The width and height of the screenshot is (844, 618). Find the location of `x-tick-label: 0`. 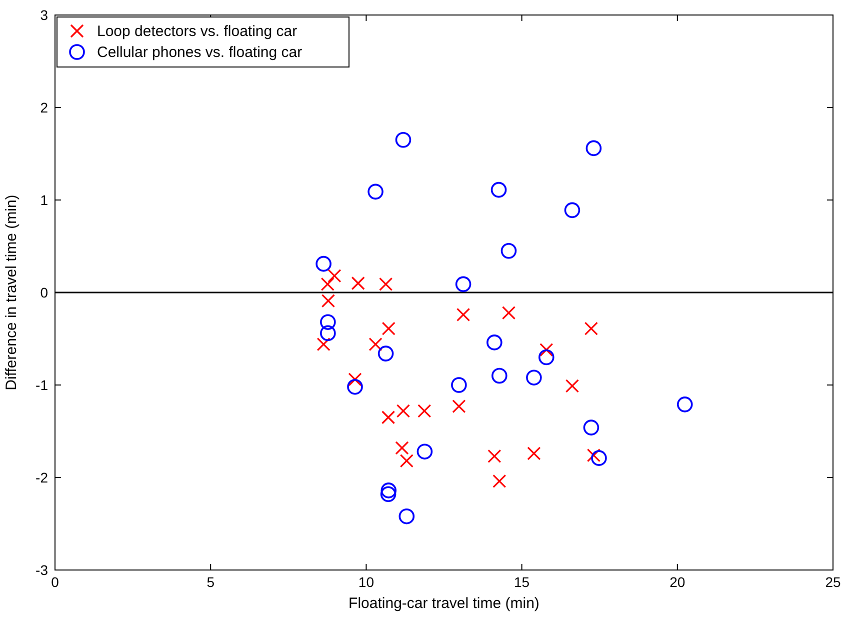

x-tick-label: 0 is located at coordinates (55, 582).